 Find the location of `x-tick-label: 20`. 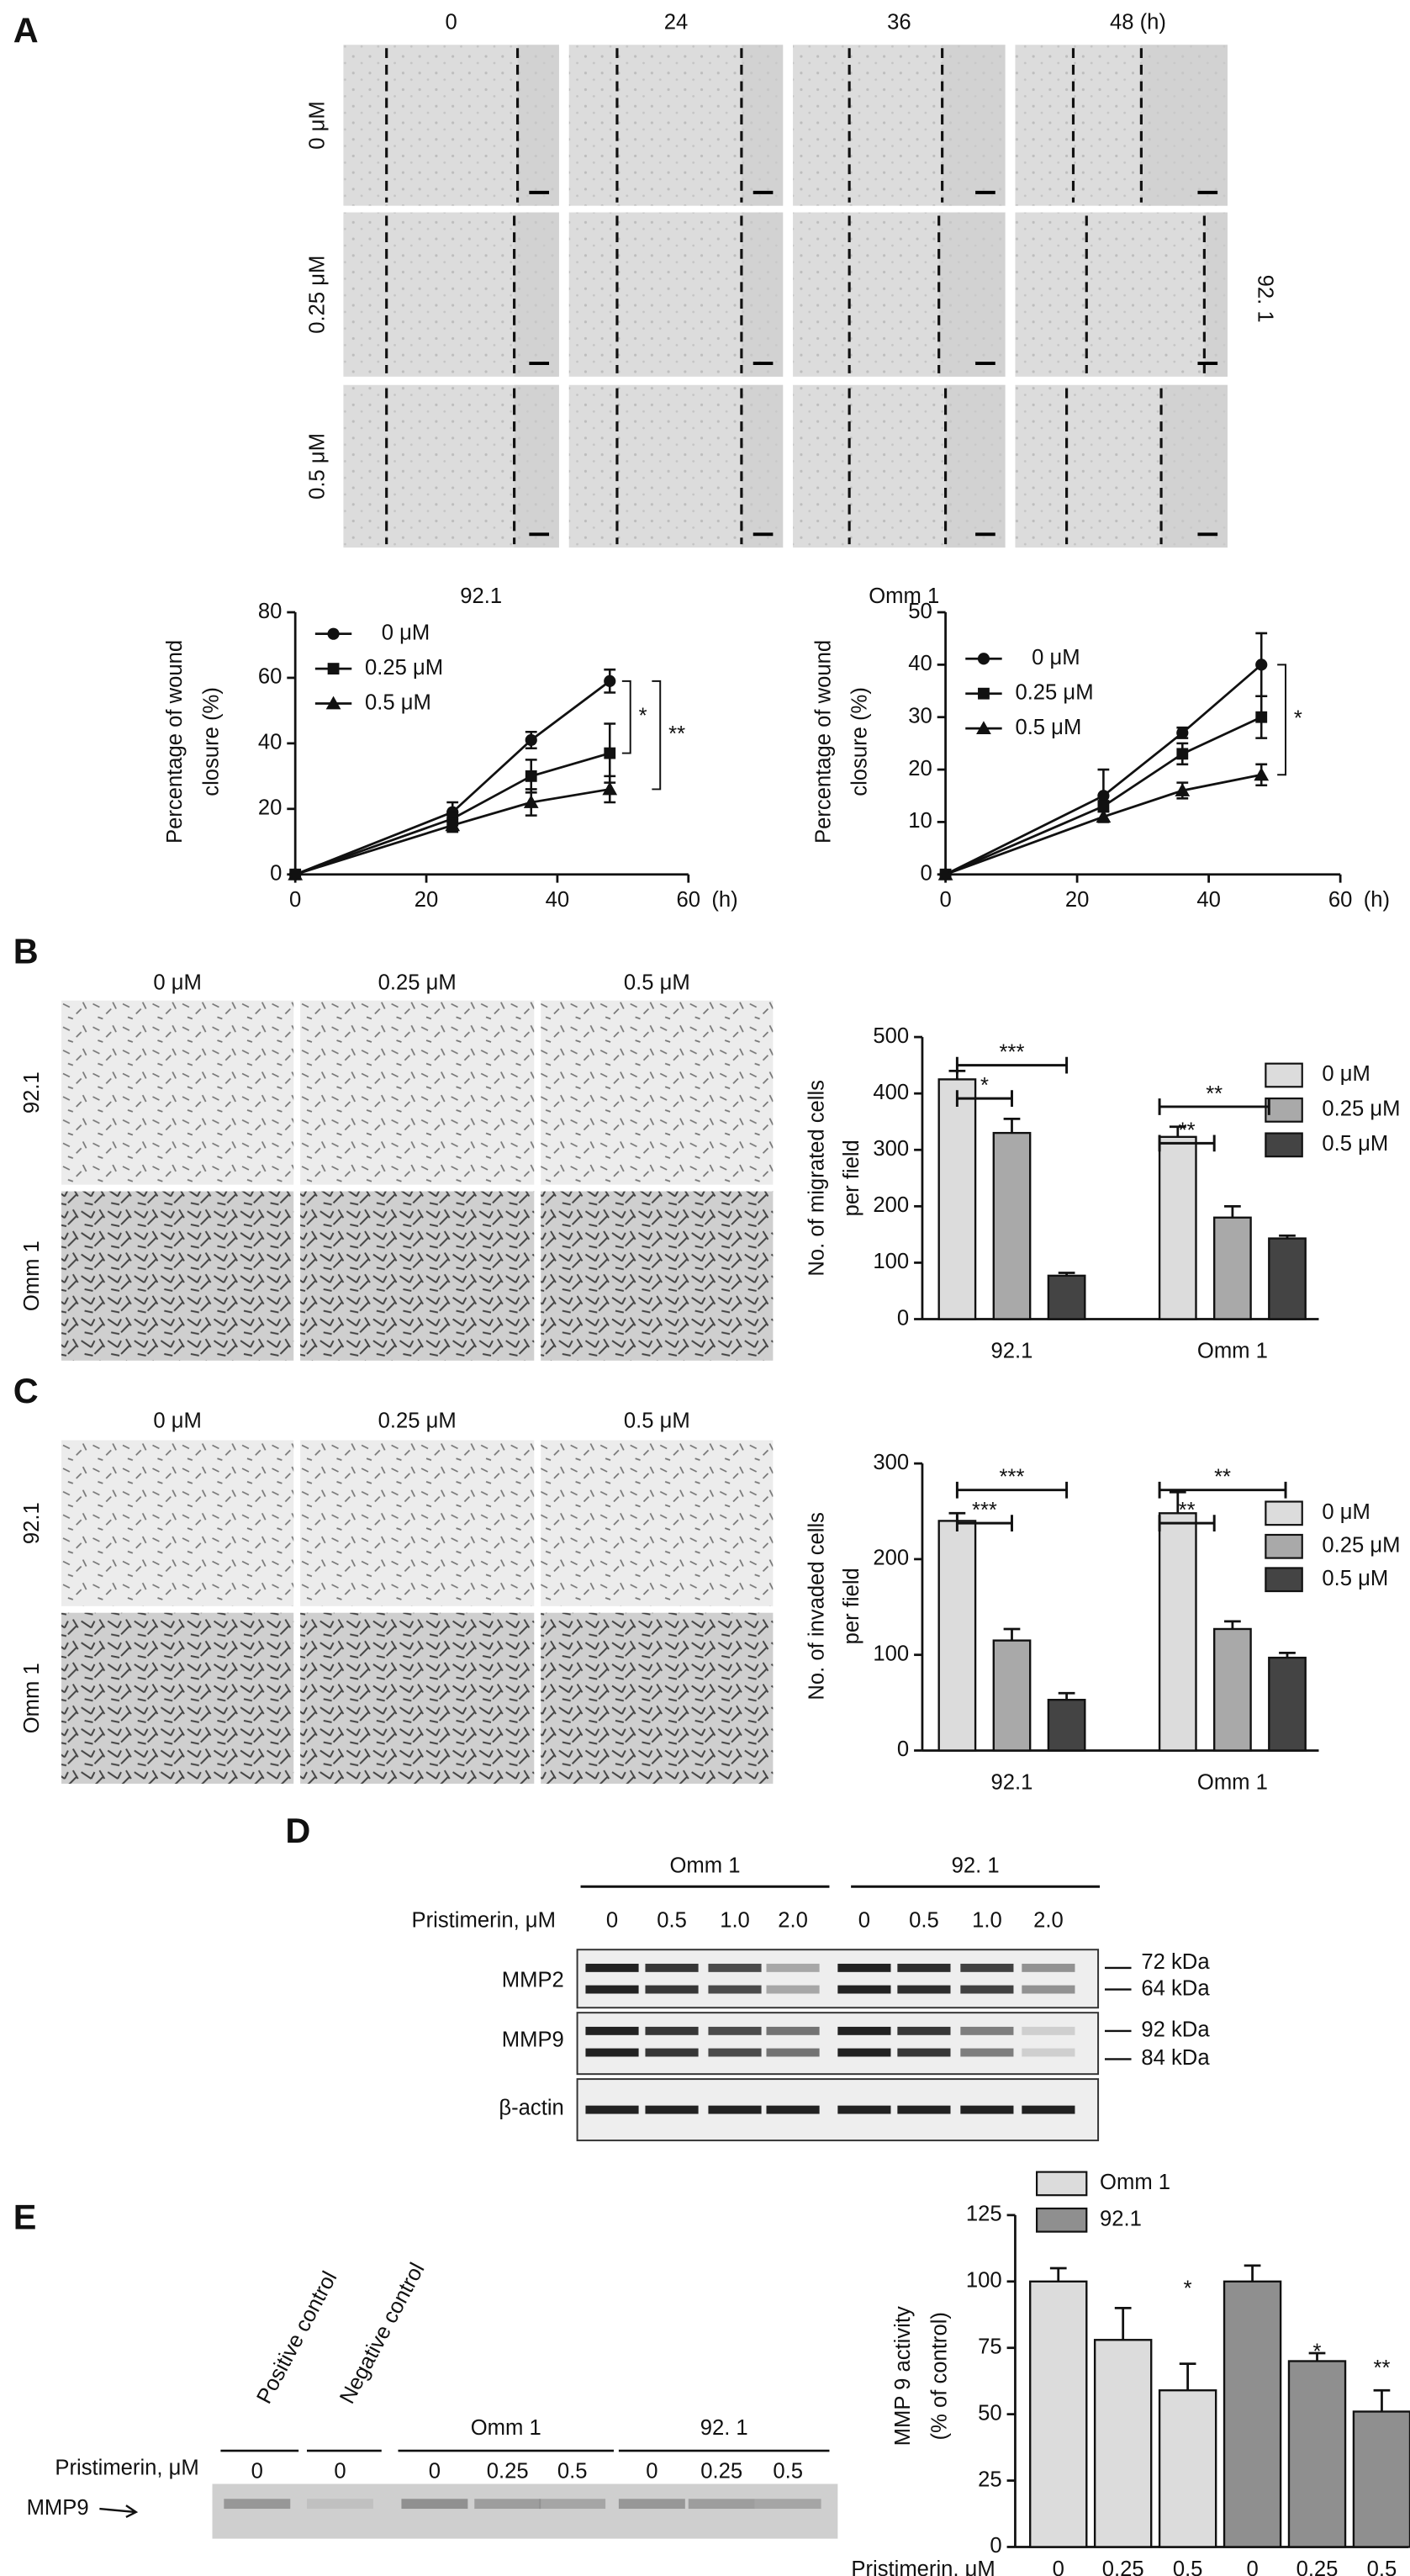

x-tick-label: 20 is located at coordinates (427, 900).